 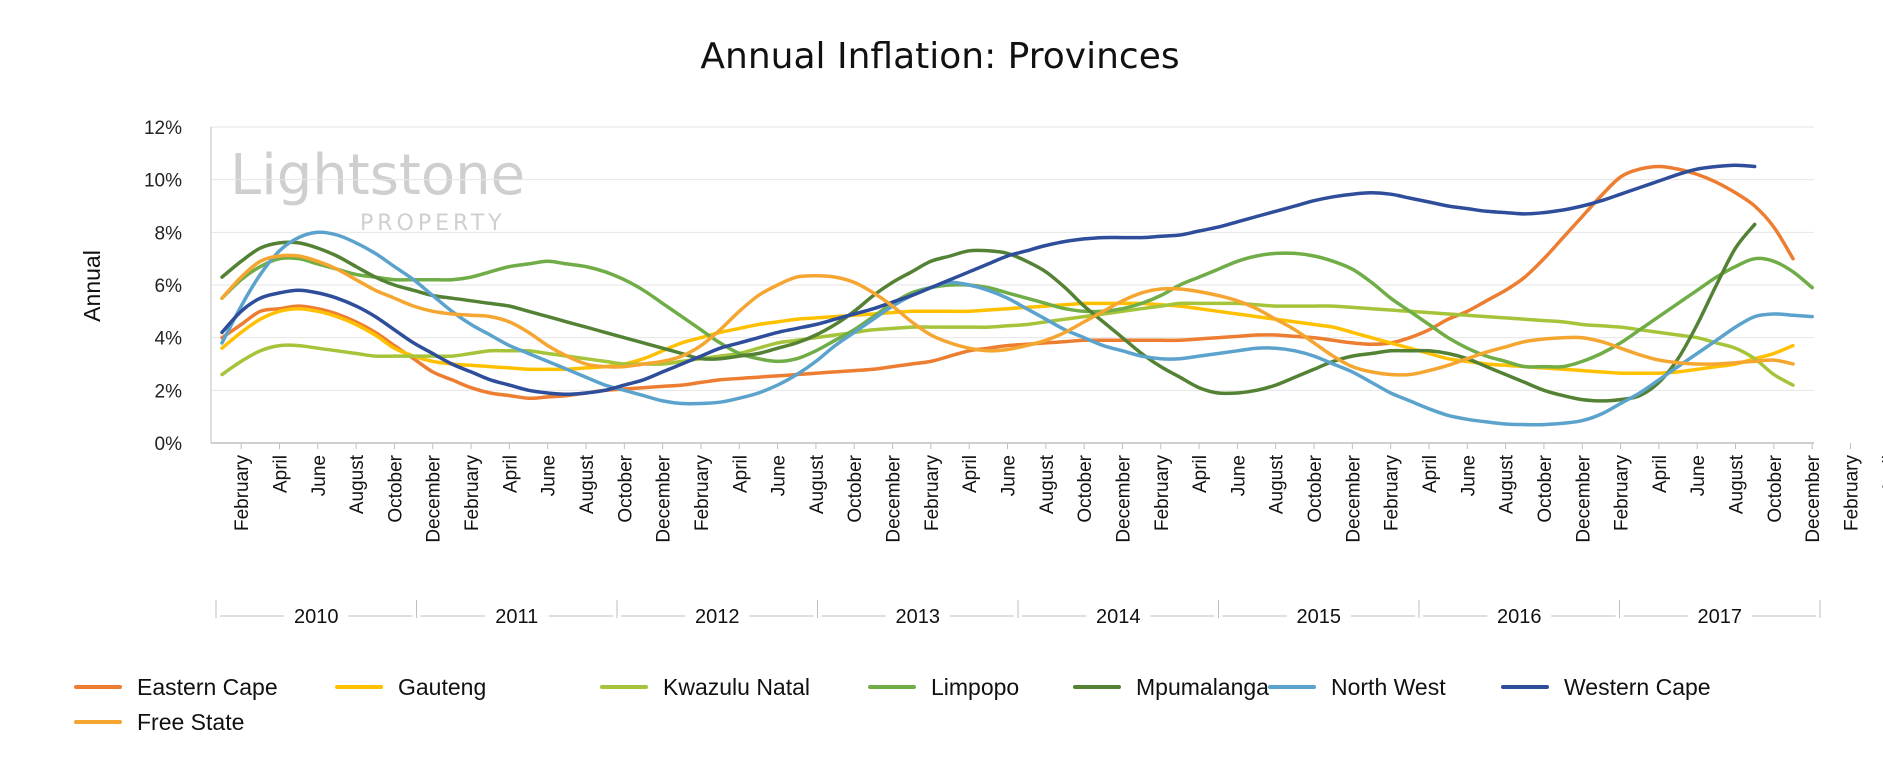 What do you see at coordinates (1519, 617) in the screenshot?
I see `year-label: 2016` at bounding box center [1519, 617].